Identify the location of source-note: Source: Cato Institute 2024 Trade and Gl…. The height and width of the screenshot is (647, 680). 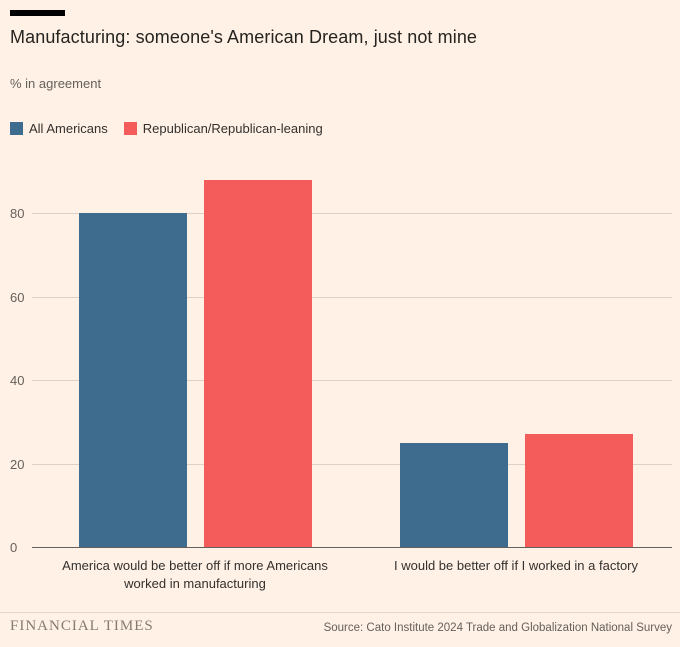
(497, 628).